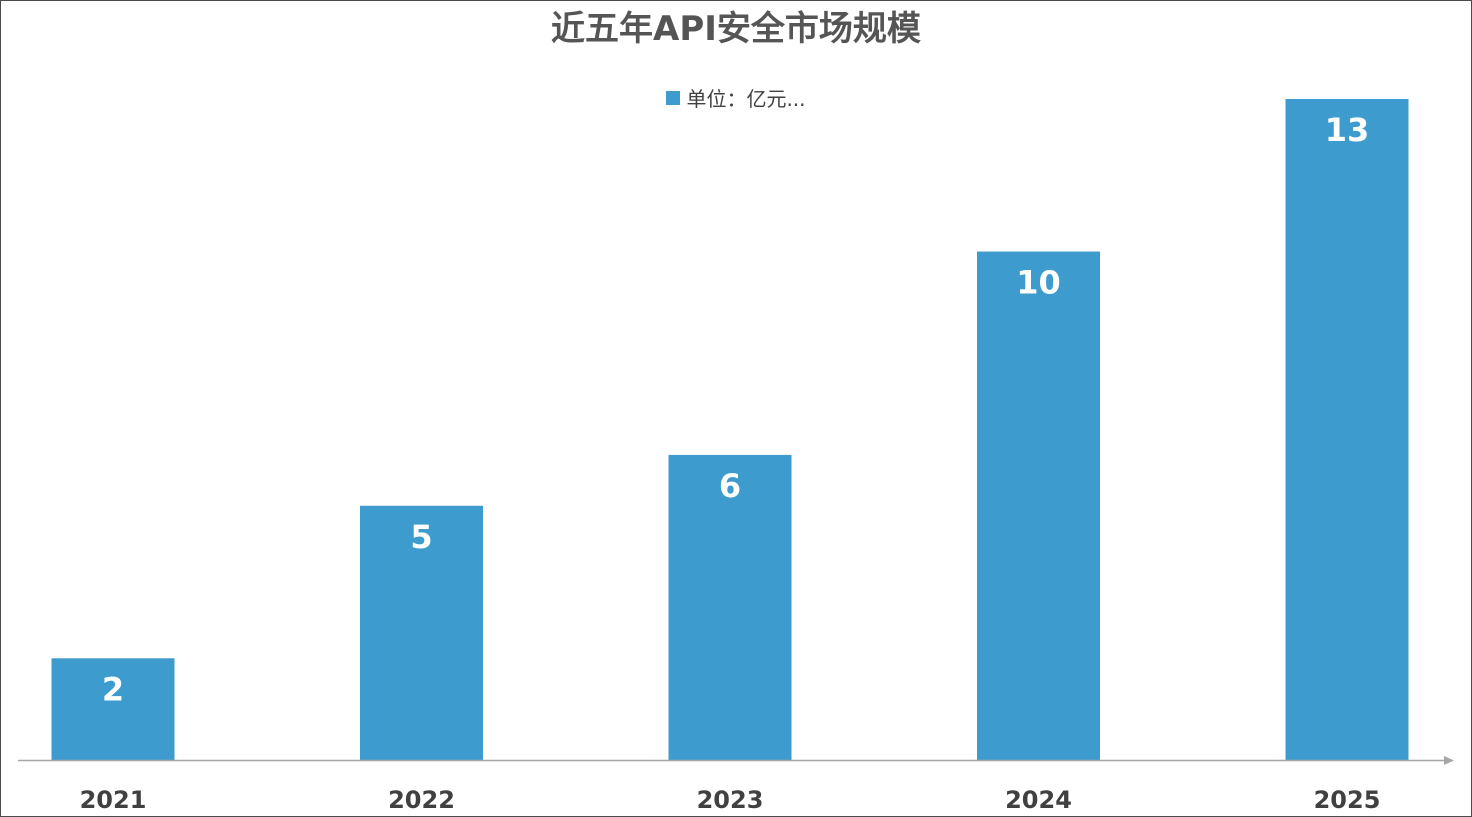 This screenshot has height=817, width=1472. I want to click on x-tick-labels: 2021 2022 2023 2024 2025, so click(730, 800).